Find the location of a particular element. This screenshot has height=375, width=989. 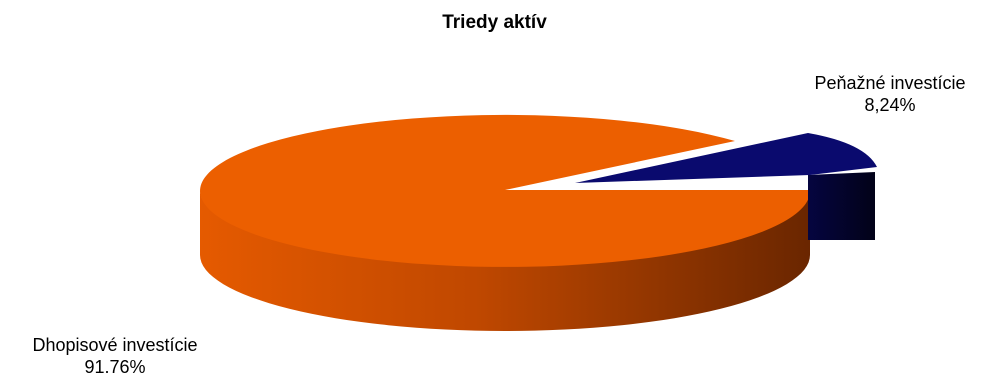

slice-name-cash: Peňažné investície is located at coordinates (890, 83).